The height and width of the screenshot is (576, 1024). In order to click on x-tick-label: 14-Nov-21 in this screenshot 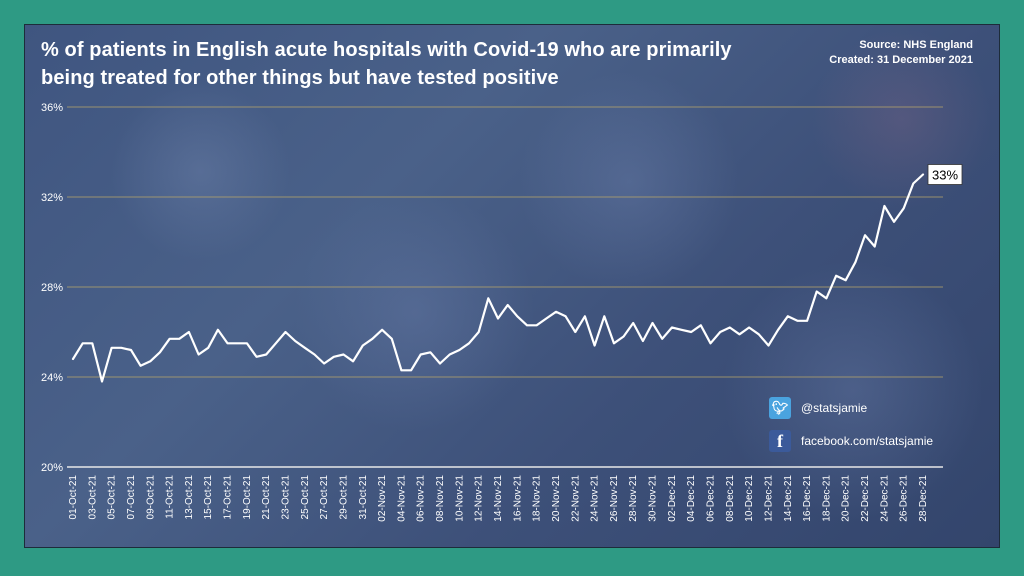, I will do `click(498, 498)`.